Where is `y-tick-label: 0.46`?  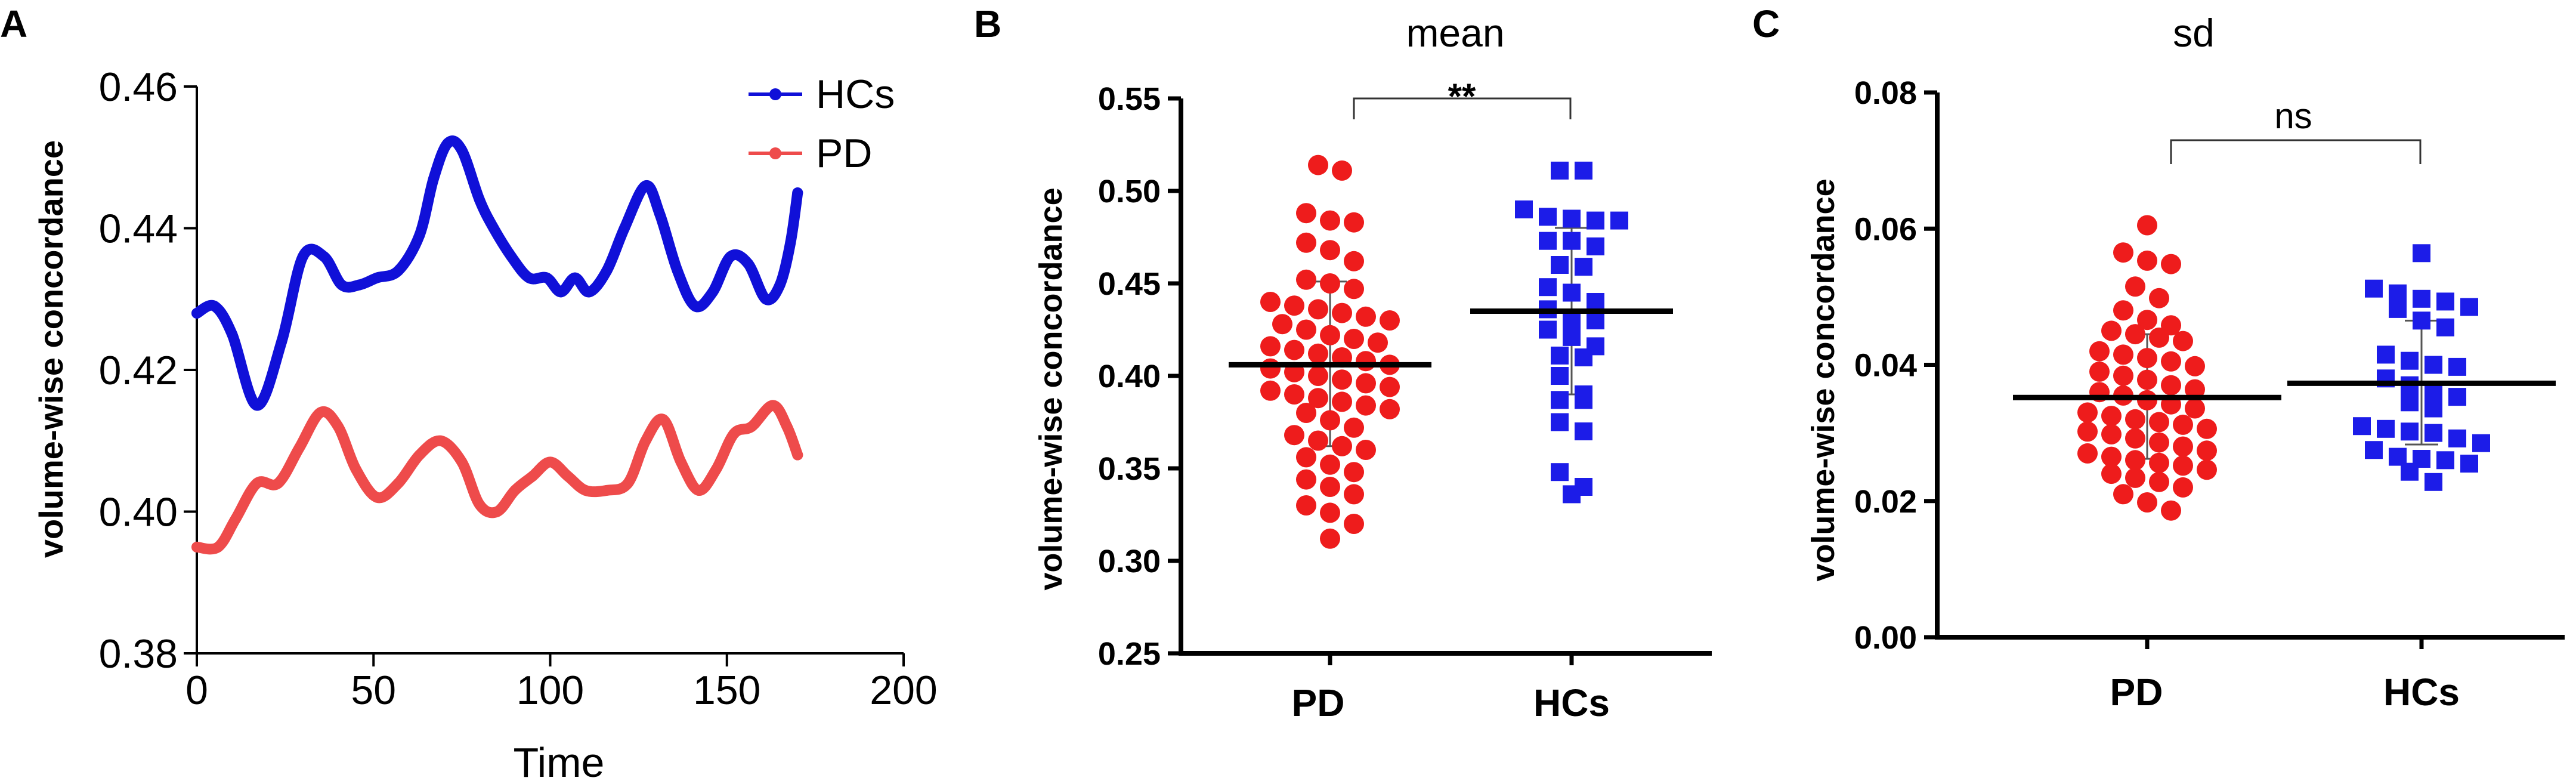 y-tick-label: 0.46 is located at coordinates (138, 87).